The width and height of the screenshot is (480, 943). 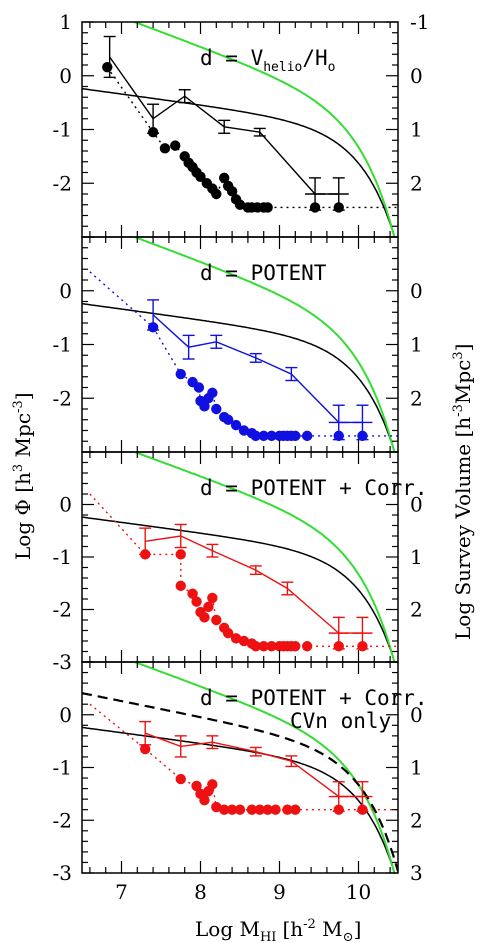 I want to click on y-tick-label-left: 1, so click(x=65, y=22).